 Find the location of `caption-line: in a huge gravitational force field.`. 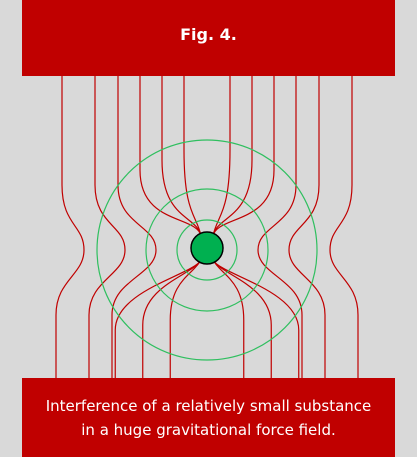

caption-line: in a huge gravitational force field. is located at coordinates (208, 430).